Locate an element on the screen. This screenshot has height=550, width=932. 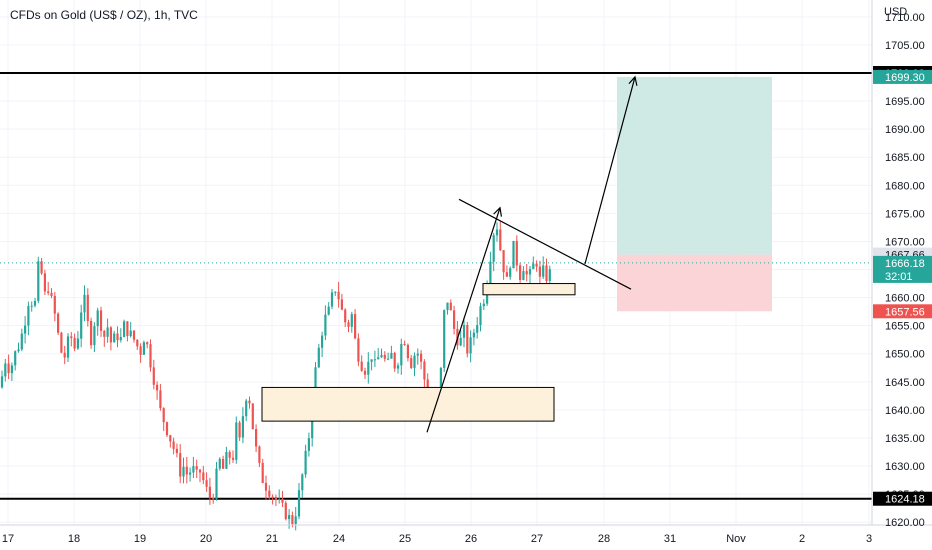
position-zones is located at coordinates (694, 194).